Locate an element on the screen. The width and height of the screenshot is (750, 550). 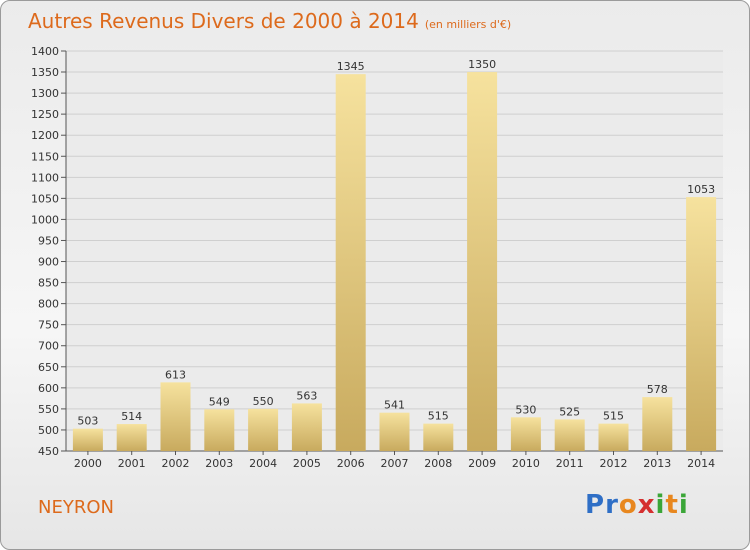
y-tick-label: 850 is located at coordinates (48, 283).